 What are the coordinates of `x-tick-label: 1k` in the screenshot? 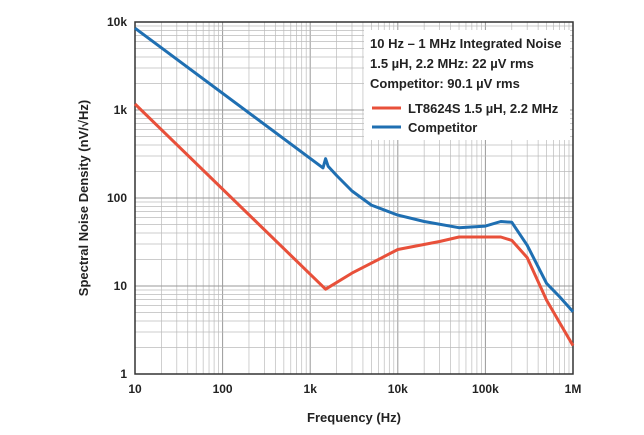 It's located at (311, 389).